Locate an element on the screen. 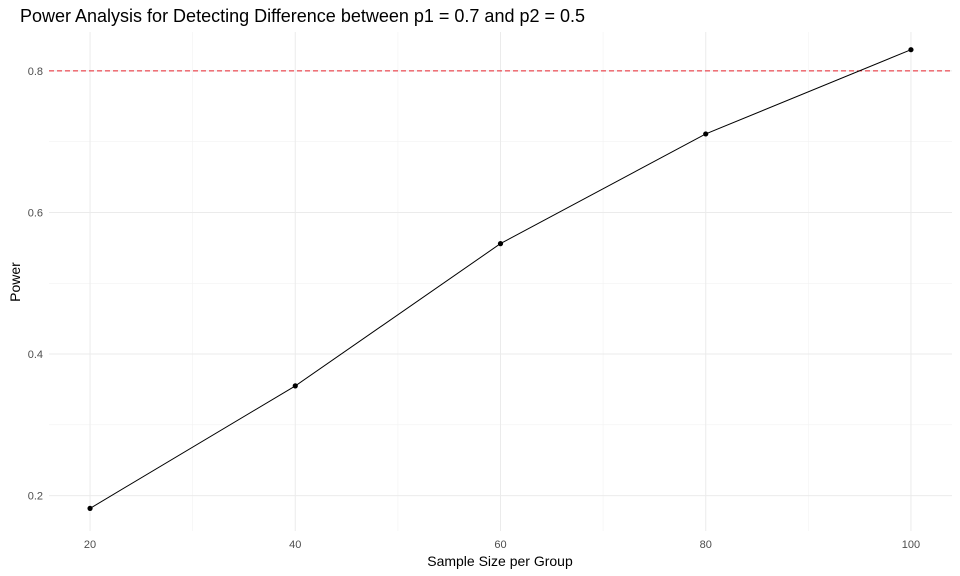  y-tick-label: 0.4 is located at coordinates (35, 355).